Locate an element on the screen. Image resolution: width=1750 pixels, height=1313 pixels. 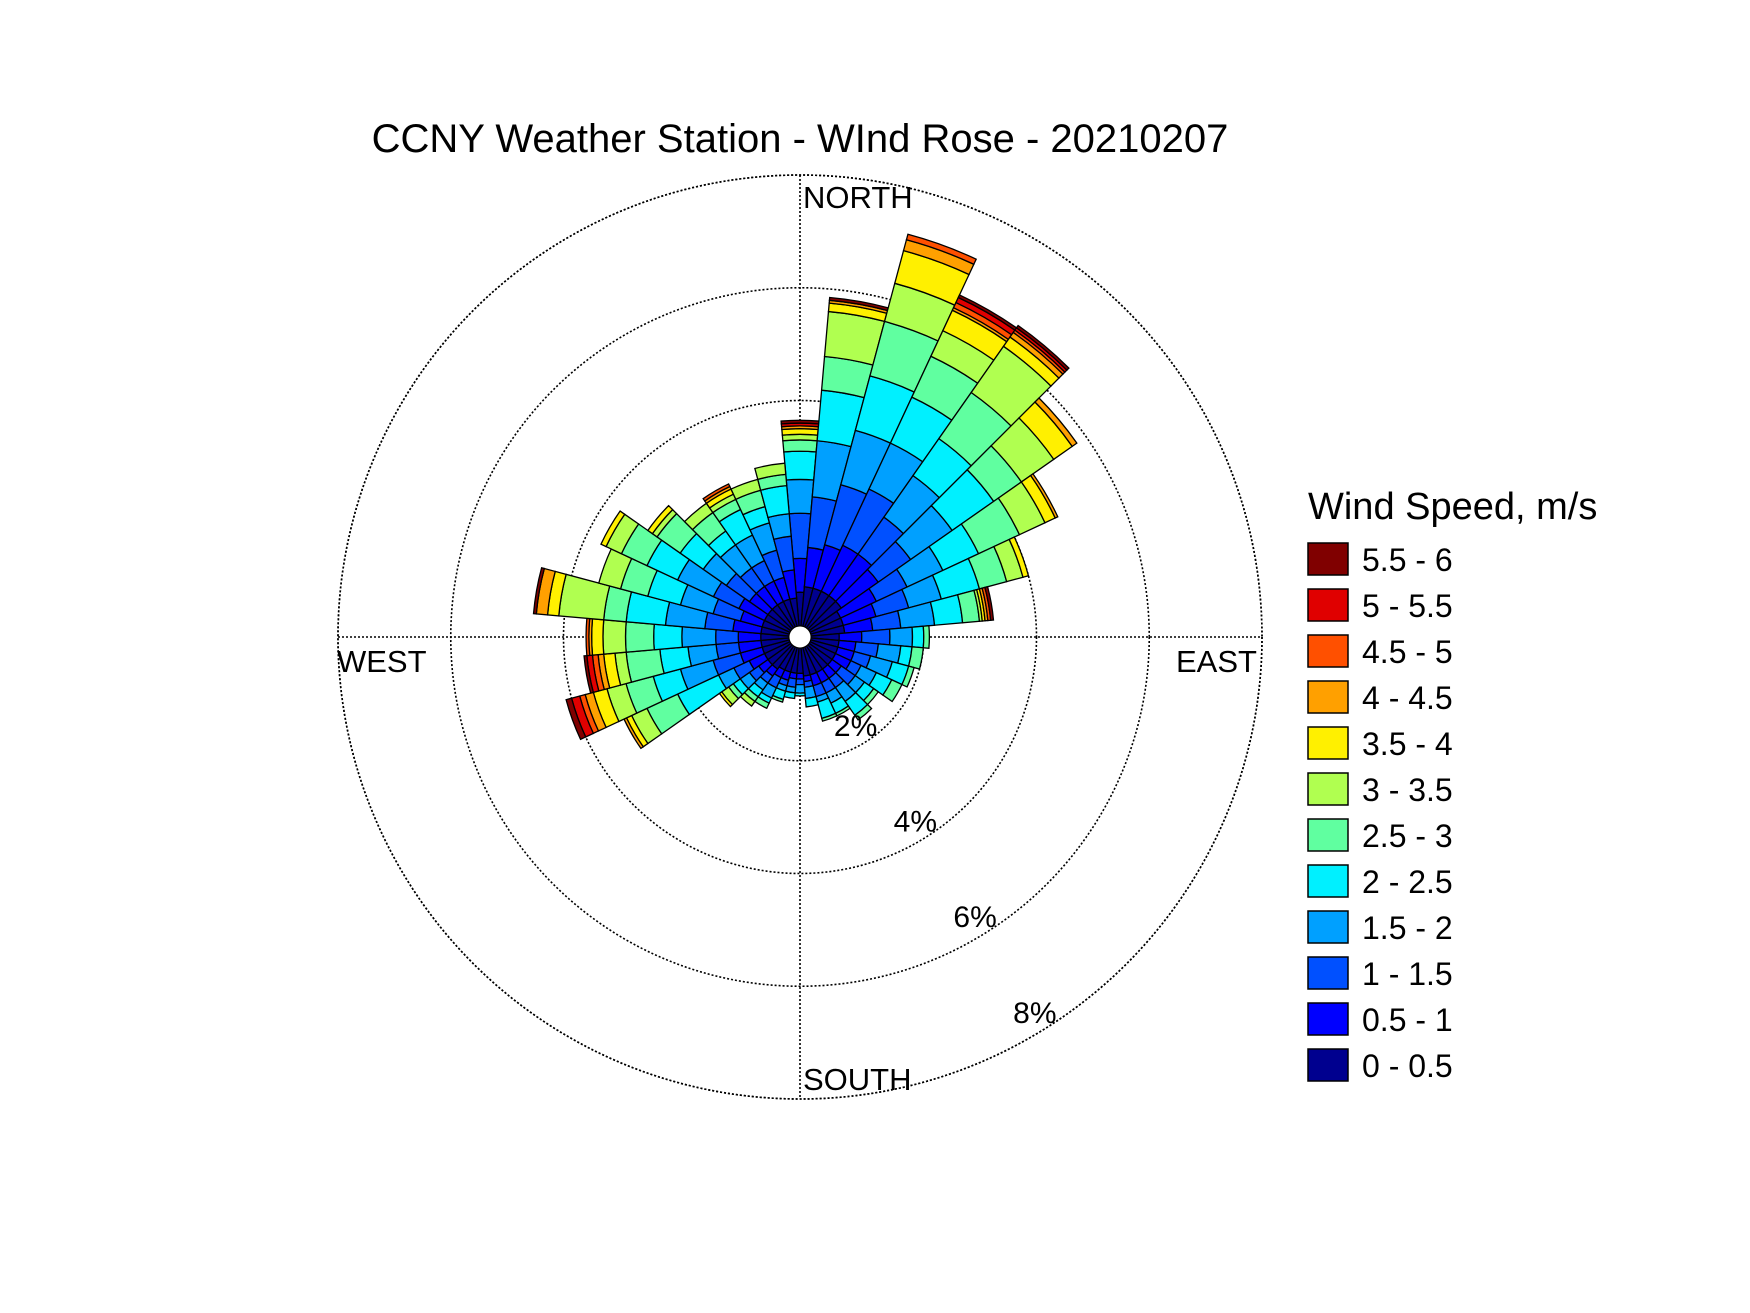
south-label: SOUTH is located at coordinates (857, 1079).